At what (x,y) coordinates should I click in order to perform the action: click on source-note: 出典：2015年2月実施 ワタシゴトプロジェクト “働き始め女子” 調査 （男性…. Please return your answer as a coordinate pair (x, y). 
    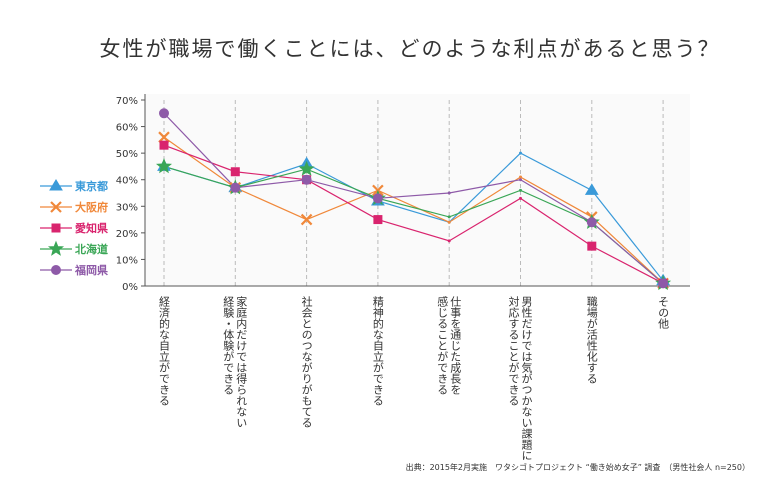
    Looking at the image, I should click on (578, 467).